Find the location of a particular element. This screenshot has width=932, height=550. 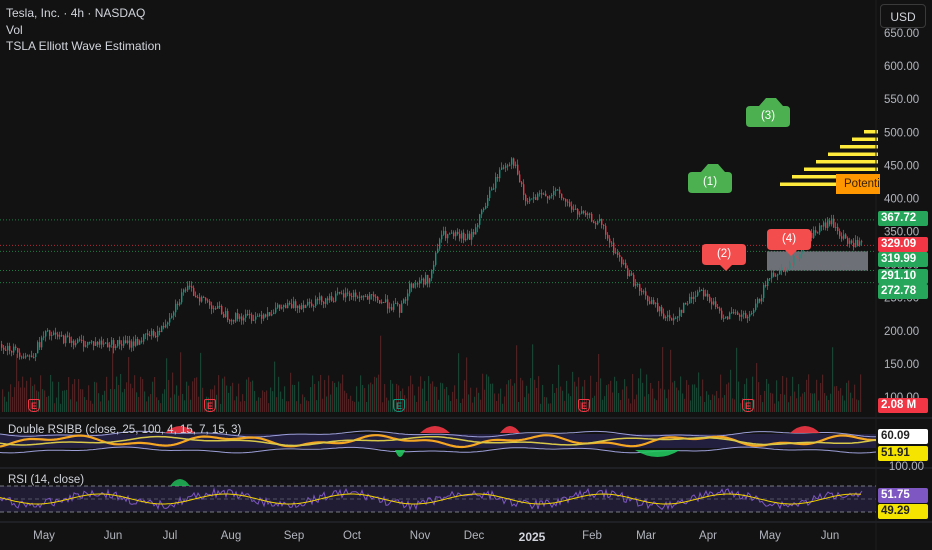

elliott-wave-indicator-label: TSLA Elliott Wave Estimation is located at coordinates (83, 46).